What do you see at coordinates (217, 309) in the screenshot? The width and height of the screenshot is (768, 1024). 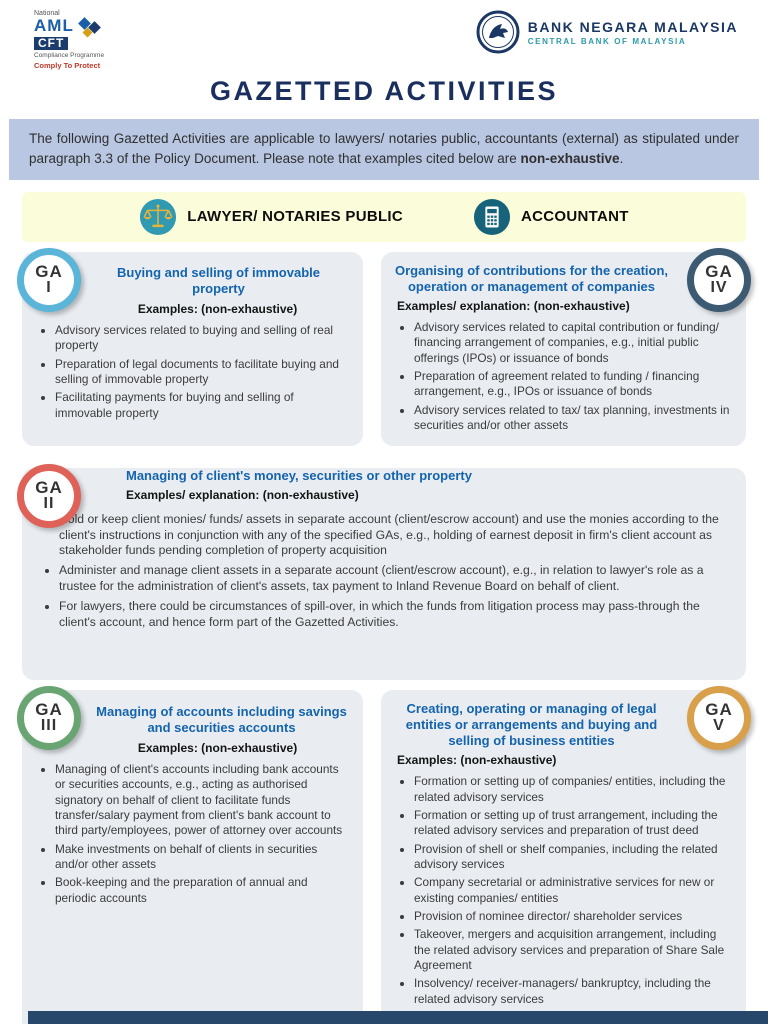 I see `ga1-examples-label: Examples: (non-exhaustive)` at bounding box center [217, 309].